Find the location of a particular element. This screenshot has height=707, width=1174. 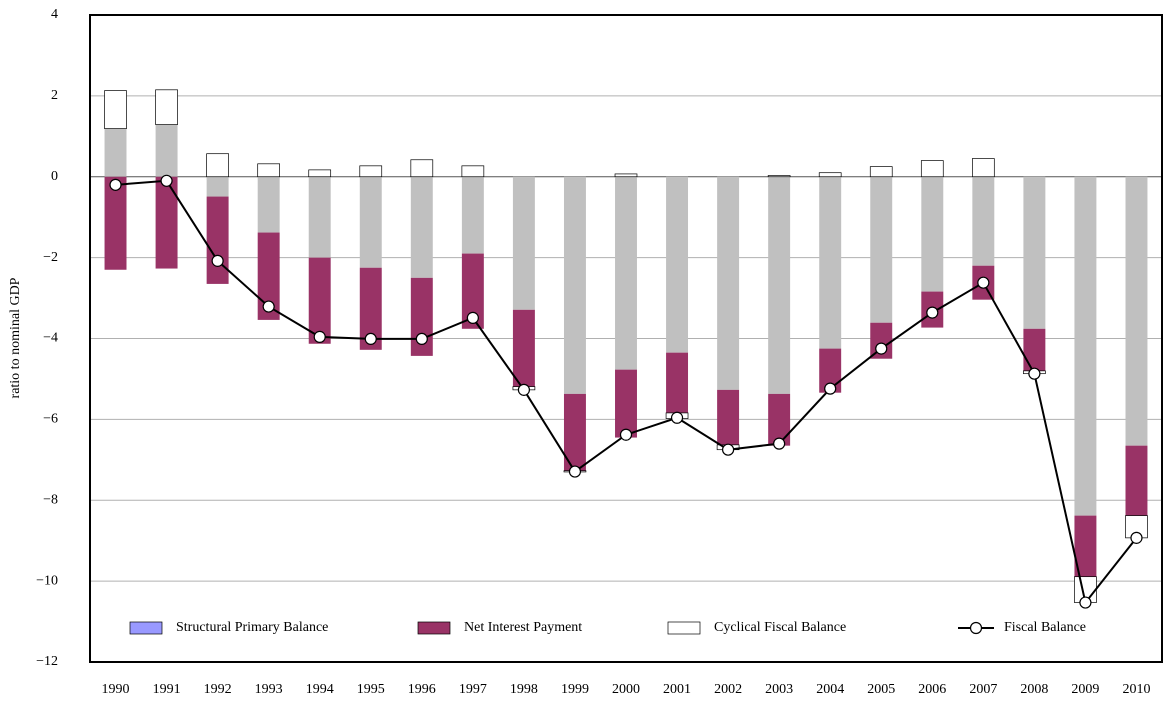

legend-label: Net Interest Payment is located at coordinates (523, 627).